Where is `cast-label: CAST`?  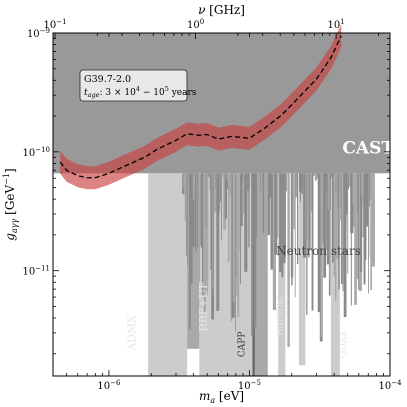 cast-label: CAST is located at coordinates (368, 148).